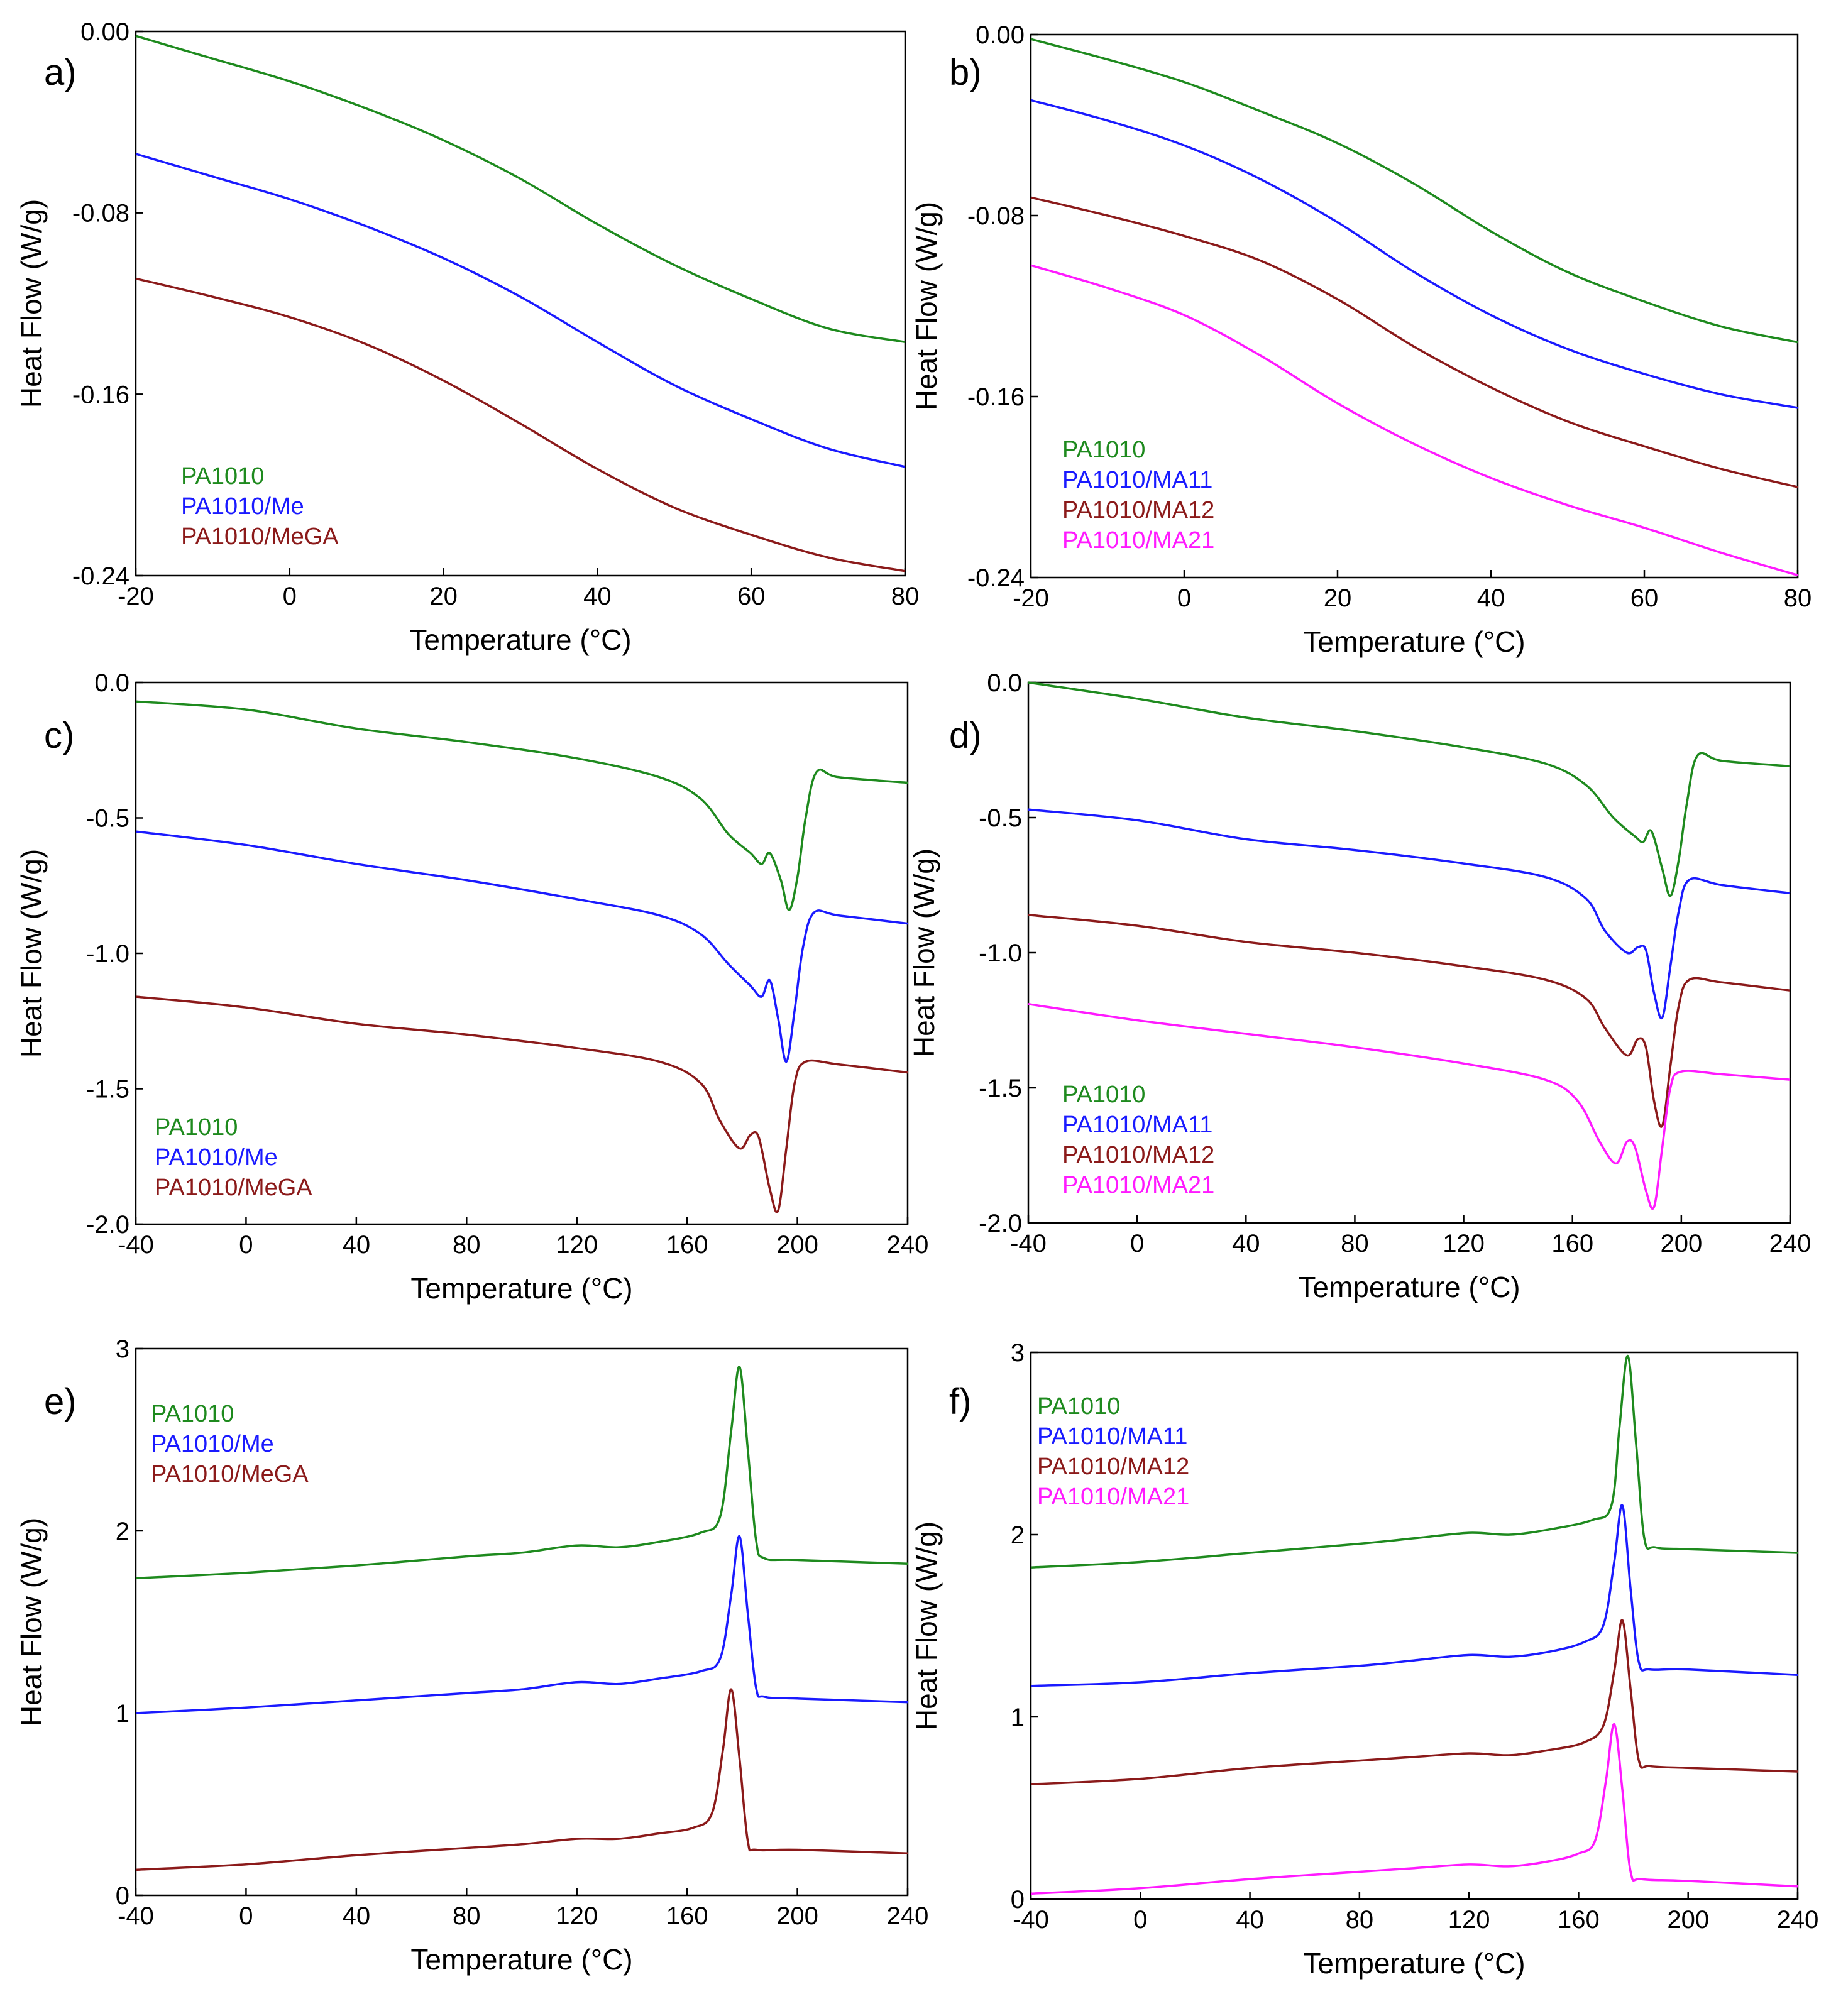  Describe the element at coordinates (122, 1714) in the screenshot. I see `y-tick-label: 1` at that location.